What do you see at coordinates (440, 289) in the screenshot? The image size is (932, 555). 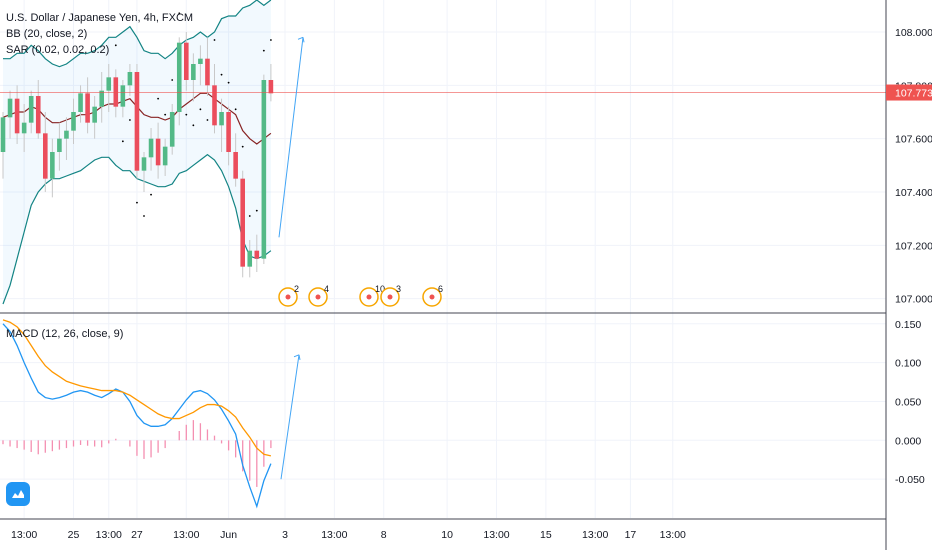 I see `event-count-label: 6` at bounding box center [440, 289].